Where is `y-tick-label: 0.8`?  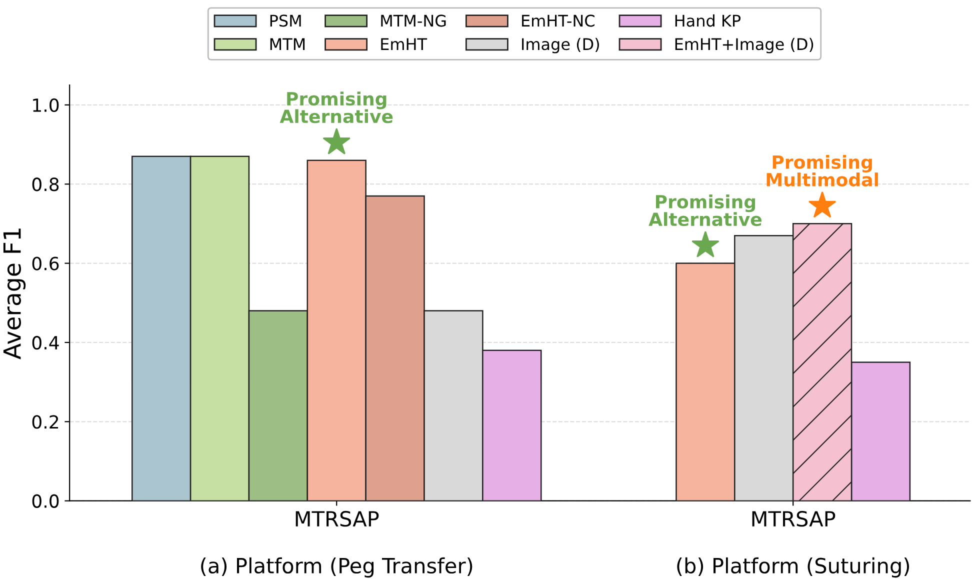 y-tick-label: 0.8 is located at coordinates (45, 185).